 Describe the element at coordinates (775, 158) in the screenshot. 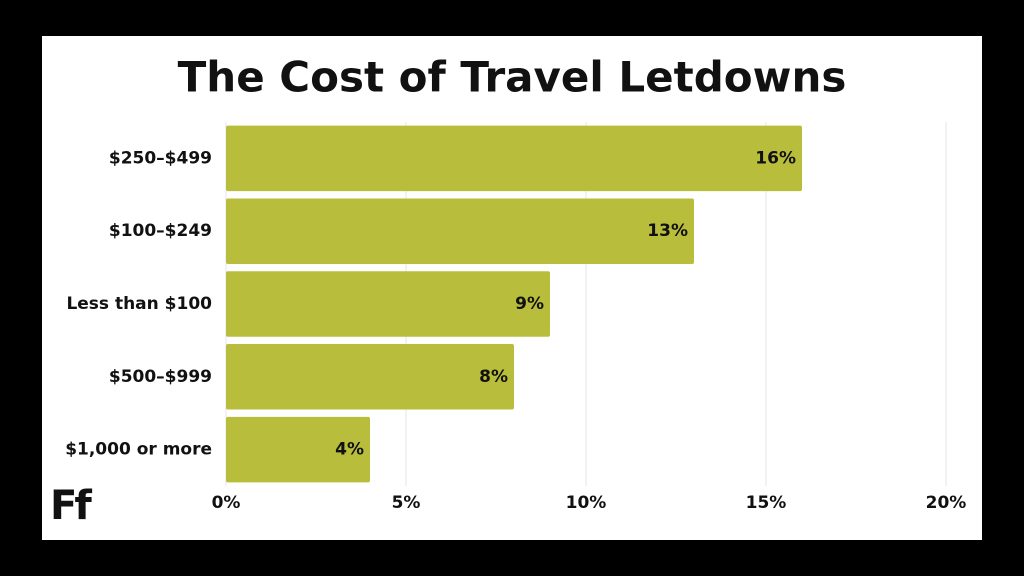

I see `value-label: 16%` at that location.